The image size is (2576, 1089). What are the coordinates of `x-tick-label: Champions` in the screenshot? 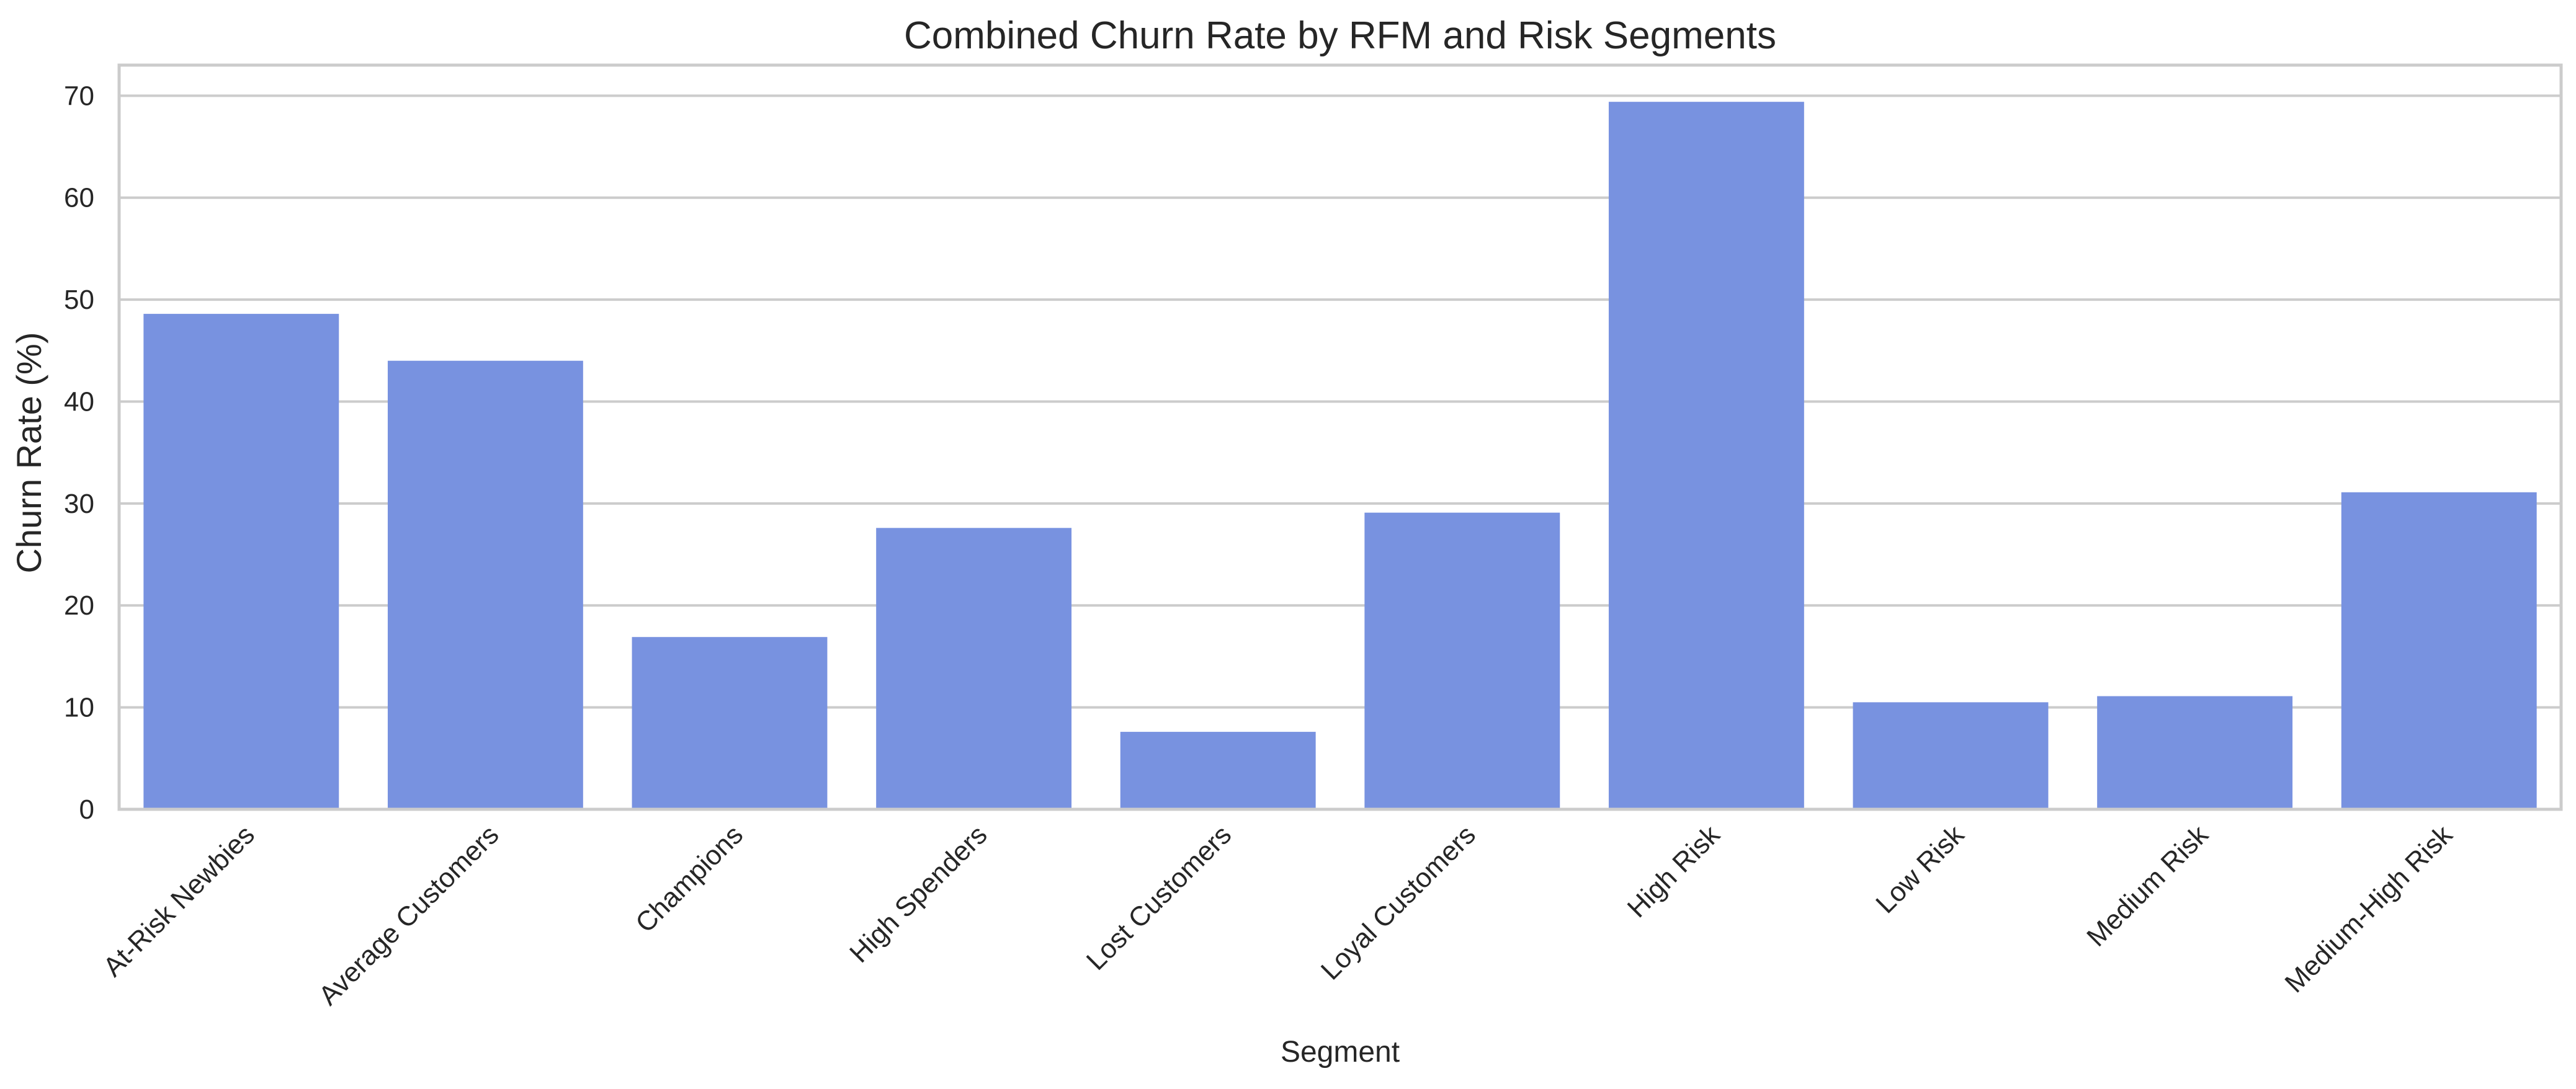 It's located at (689, 878).